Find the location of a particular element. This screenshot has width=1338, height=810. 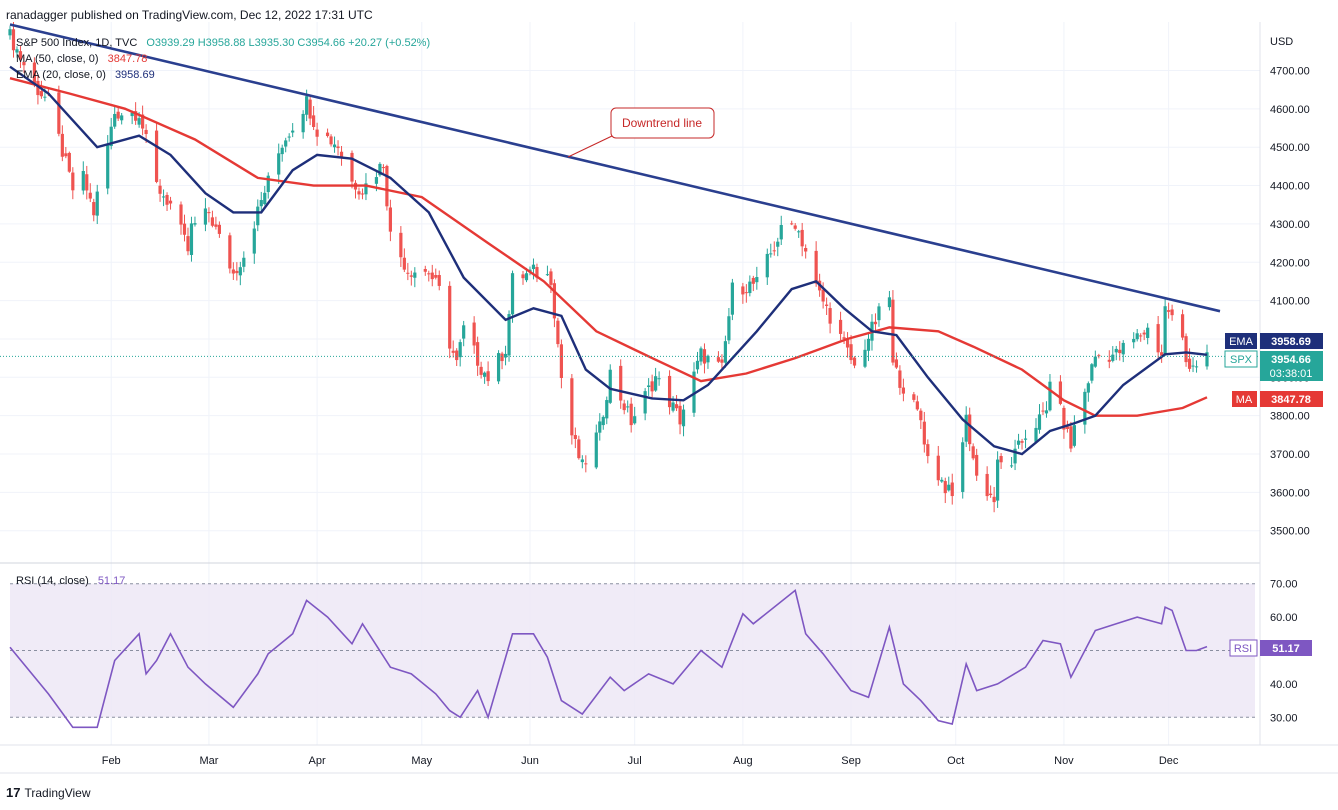

price-tick: 4600.00 is located at coordinates (1290, 110).